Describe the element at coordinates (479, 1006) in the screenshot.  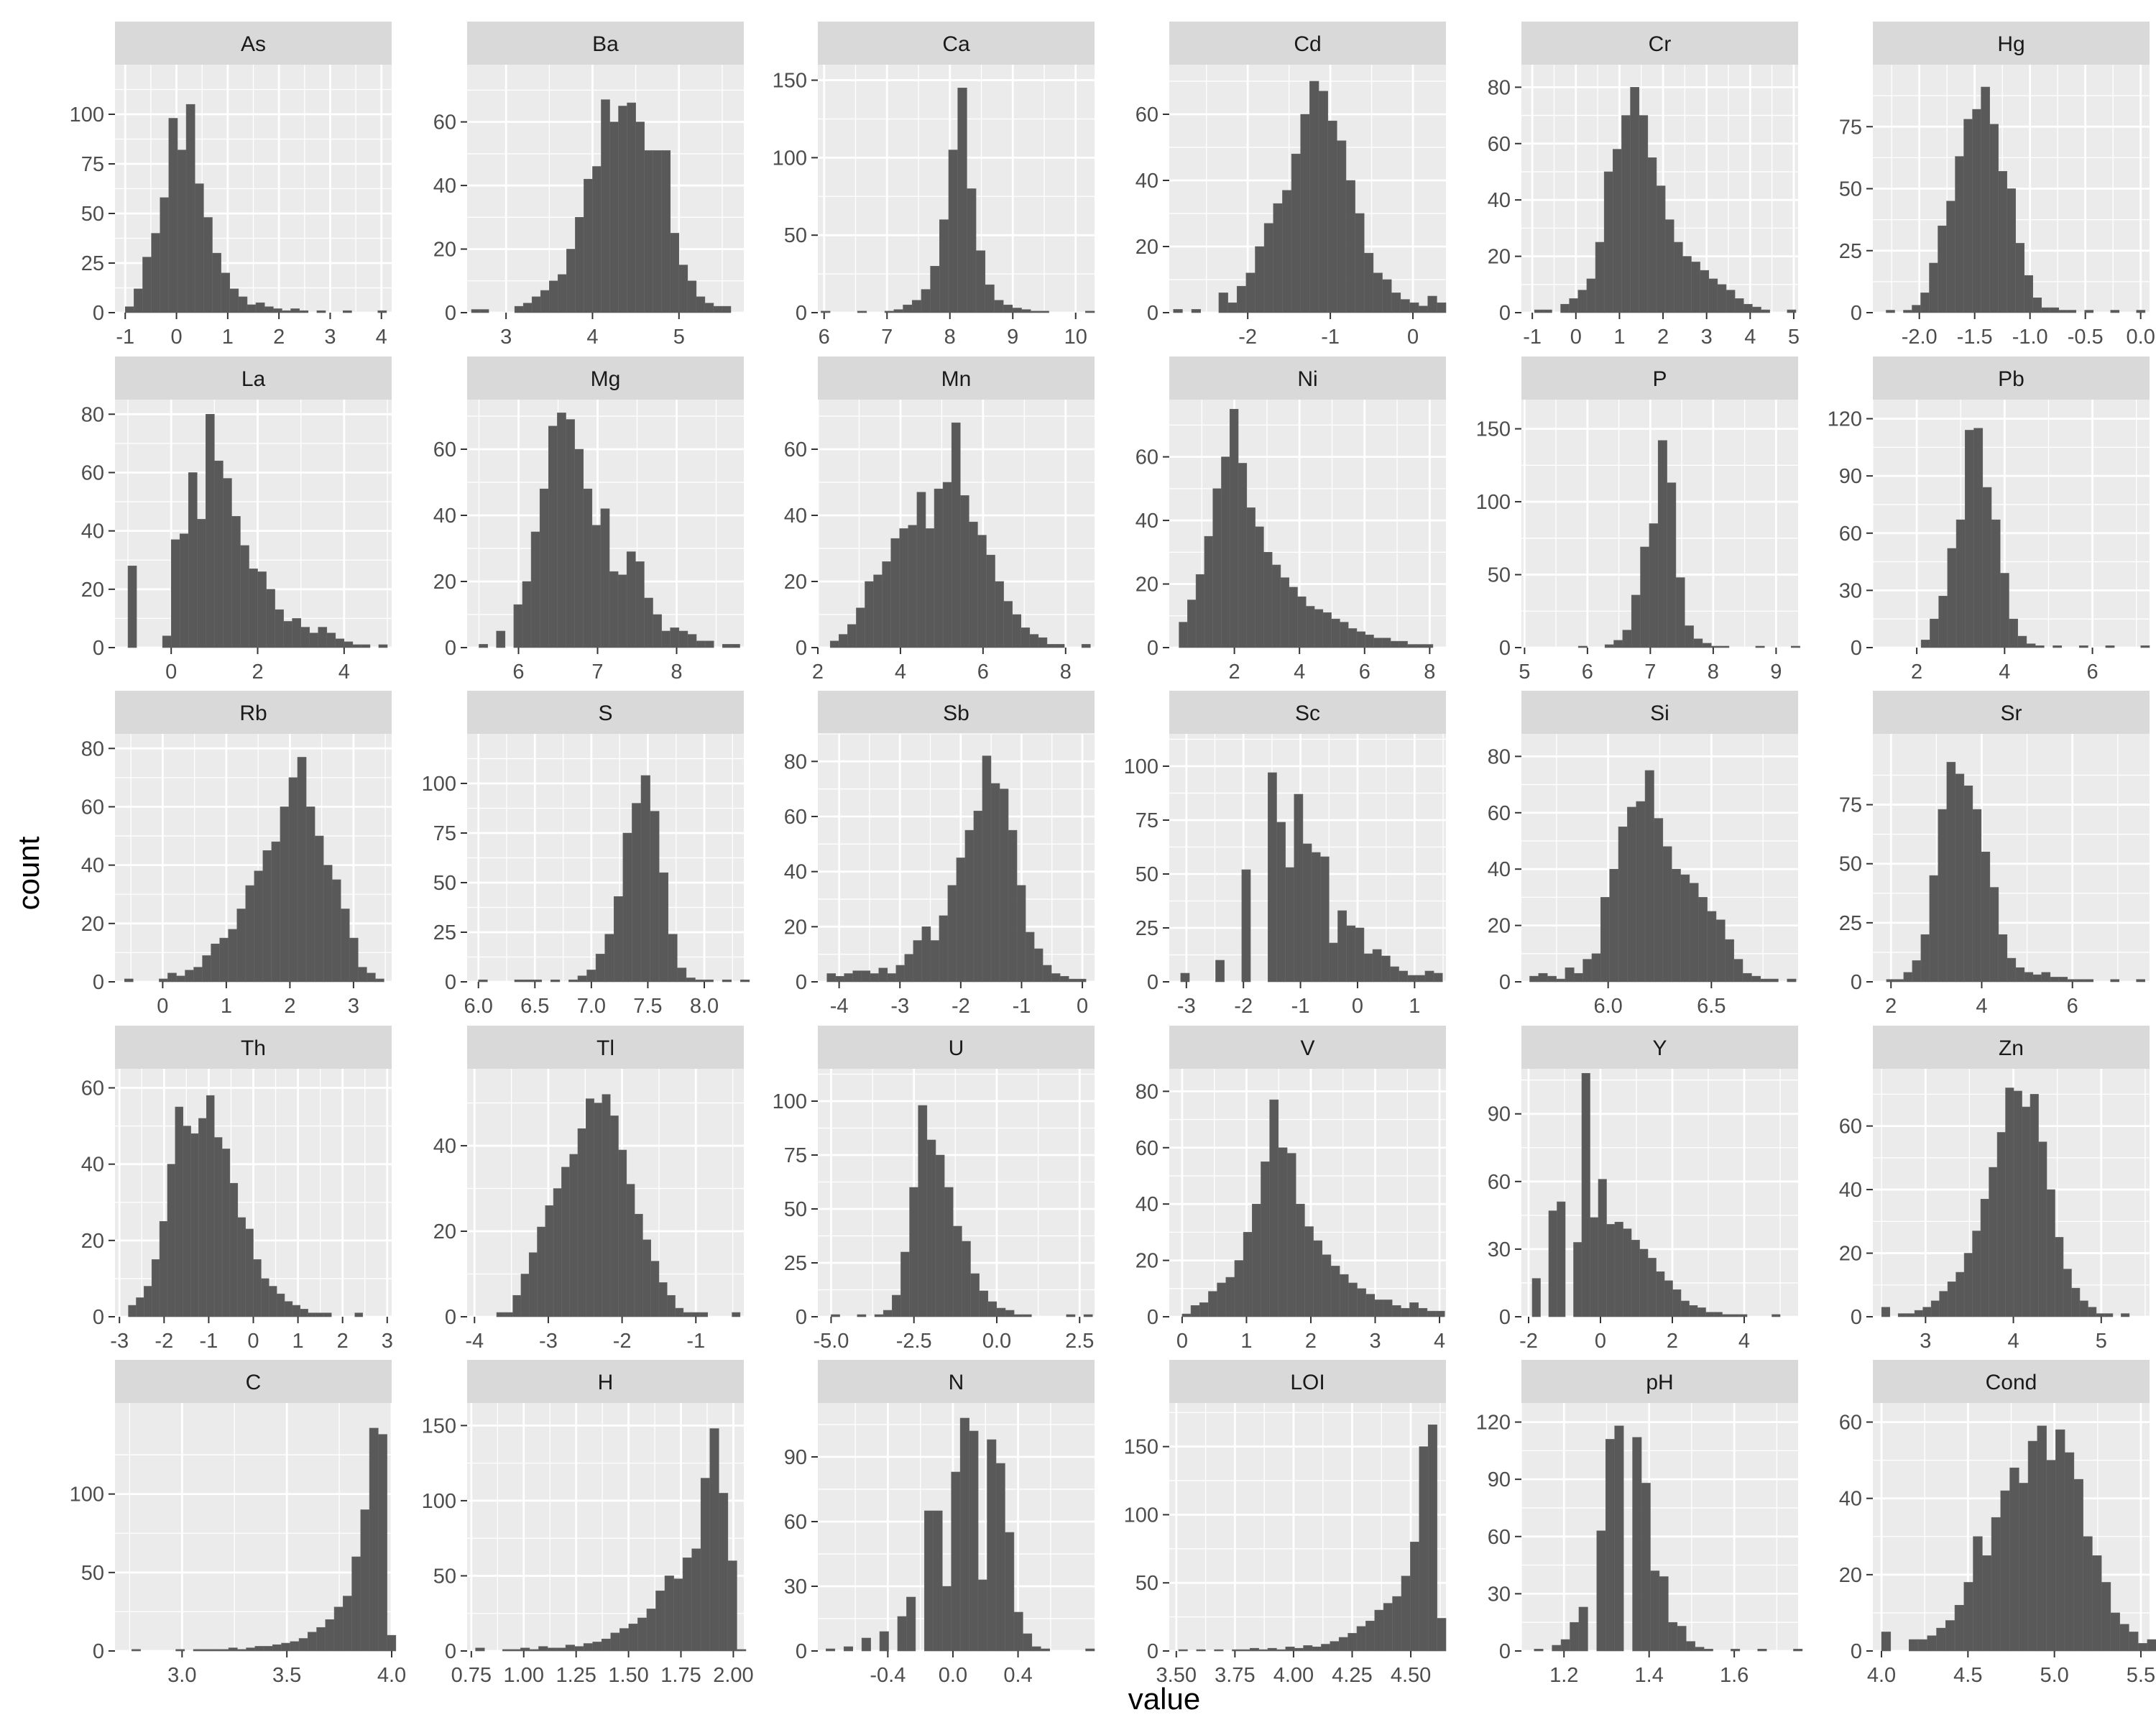
I see `x-tick-label: 6.0` at that location.